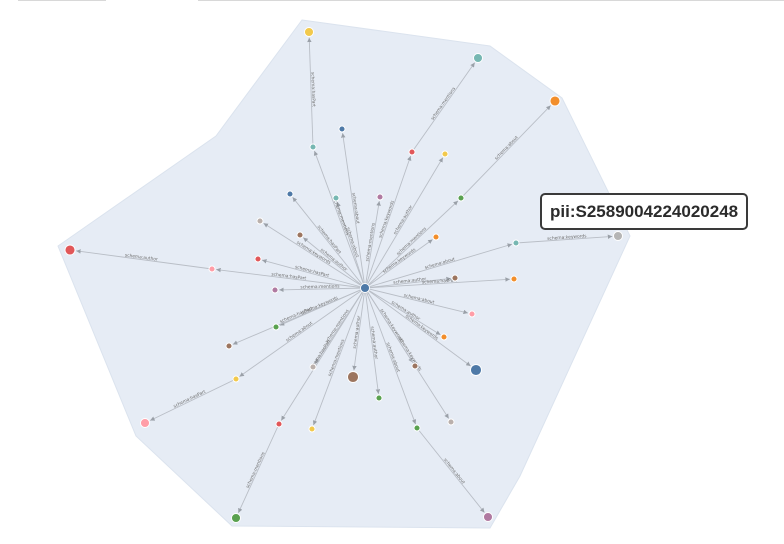 The image size is (784, 544). Describe the element at coordinates (365, 288) in the screenshot. I see `graph-node-center` at that location.